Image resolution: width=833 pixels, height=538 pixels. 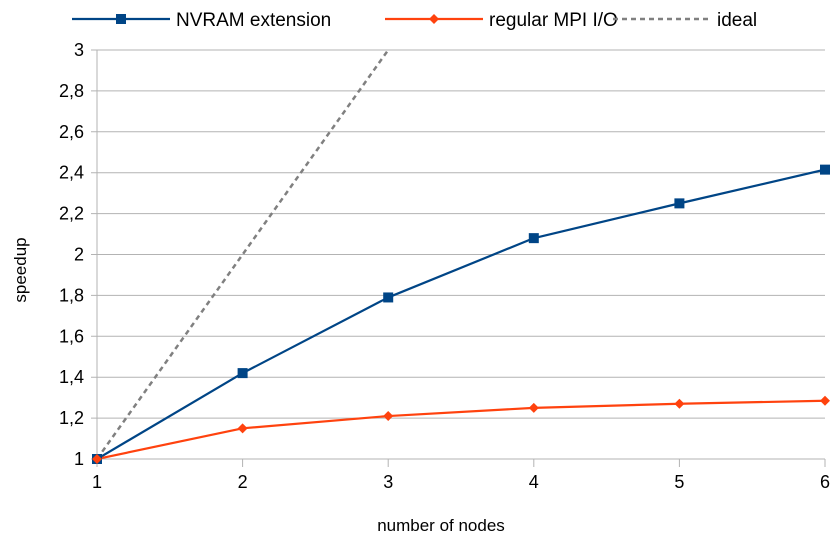 What do you see at coordinates (97, 482) in the screenshot?
I see `x-tick-label: 1` at bounding box center [97, 482].